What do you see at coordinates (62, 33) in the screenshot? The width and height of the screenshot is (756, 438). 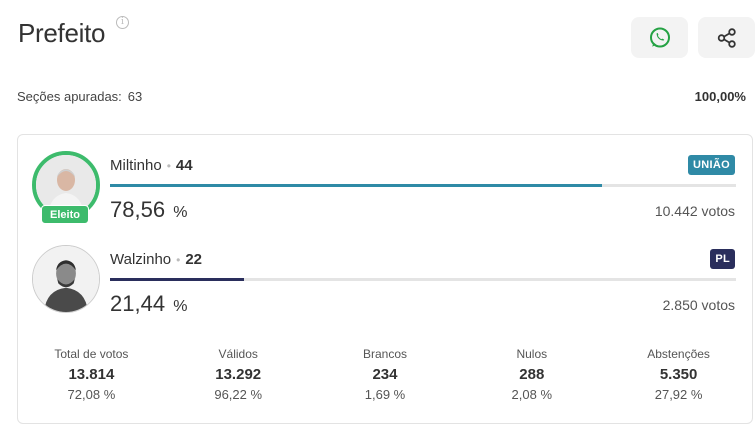 I see `page-title: Prefeito` at bounding box center [62, 33].